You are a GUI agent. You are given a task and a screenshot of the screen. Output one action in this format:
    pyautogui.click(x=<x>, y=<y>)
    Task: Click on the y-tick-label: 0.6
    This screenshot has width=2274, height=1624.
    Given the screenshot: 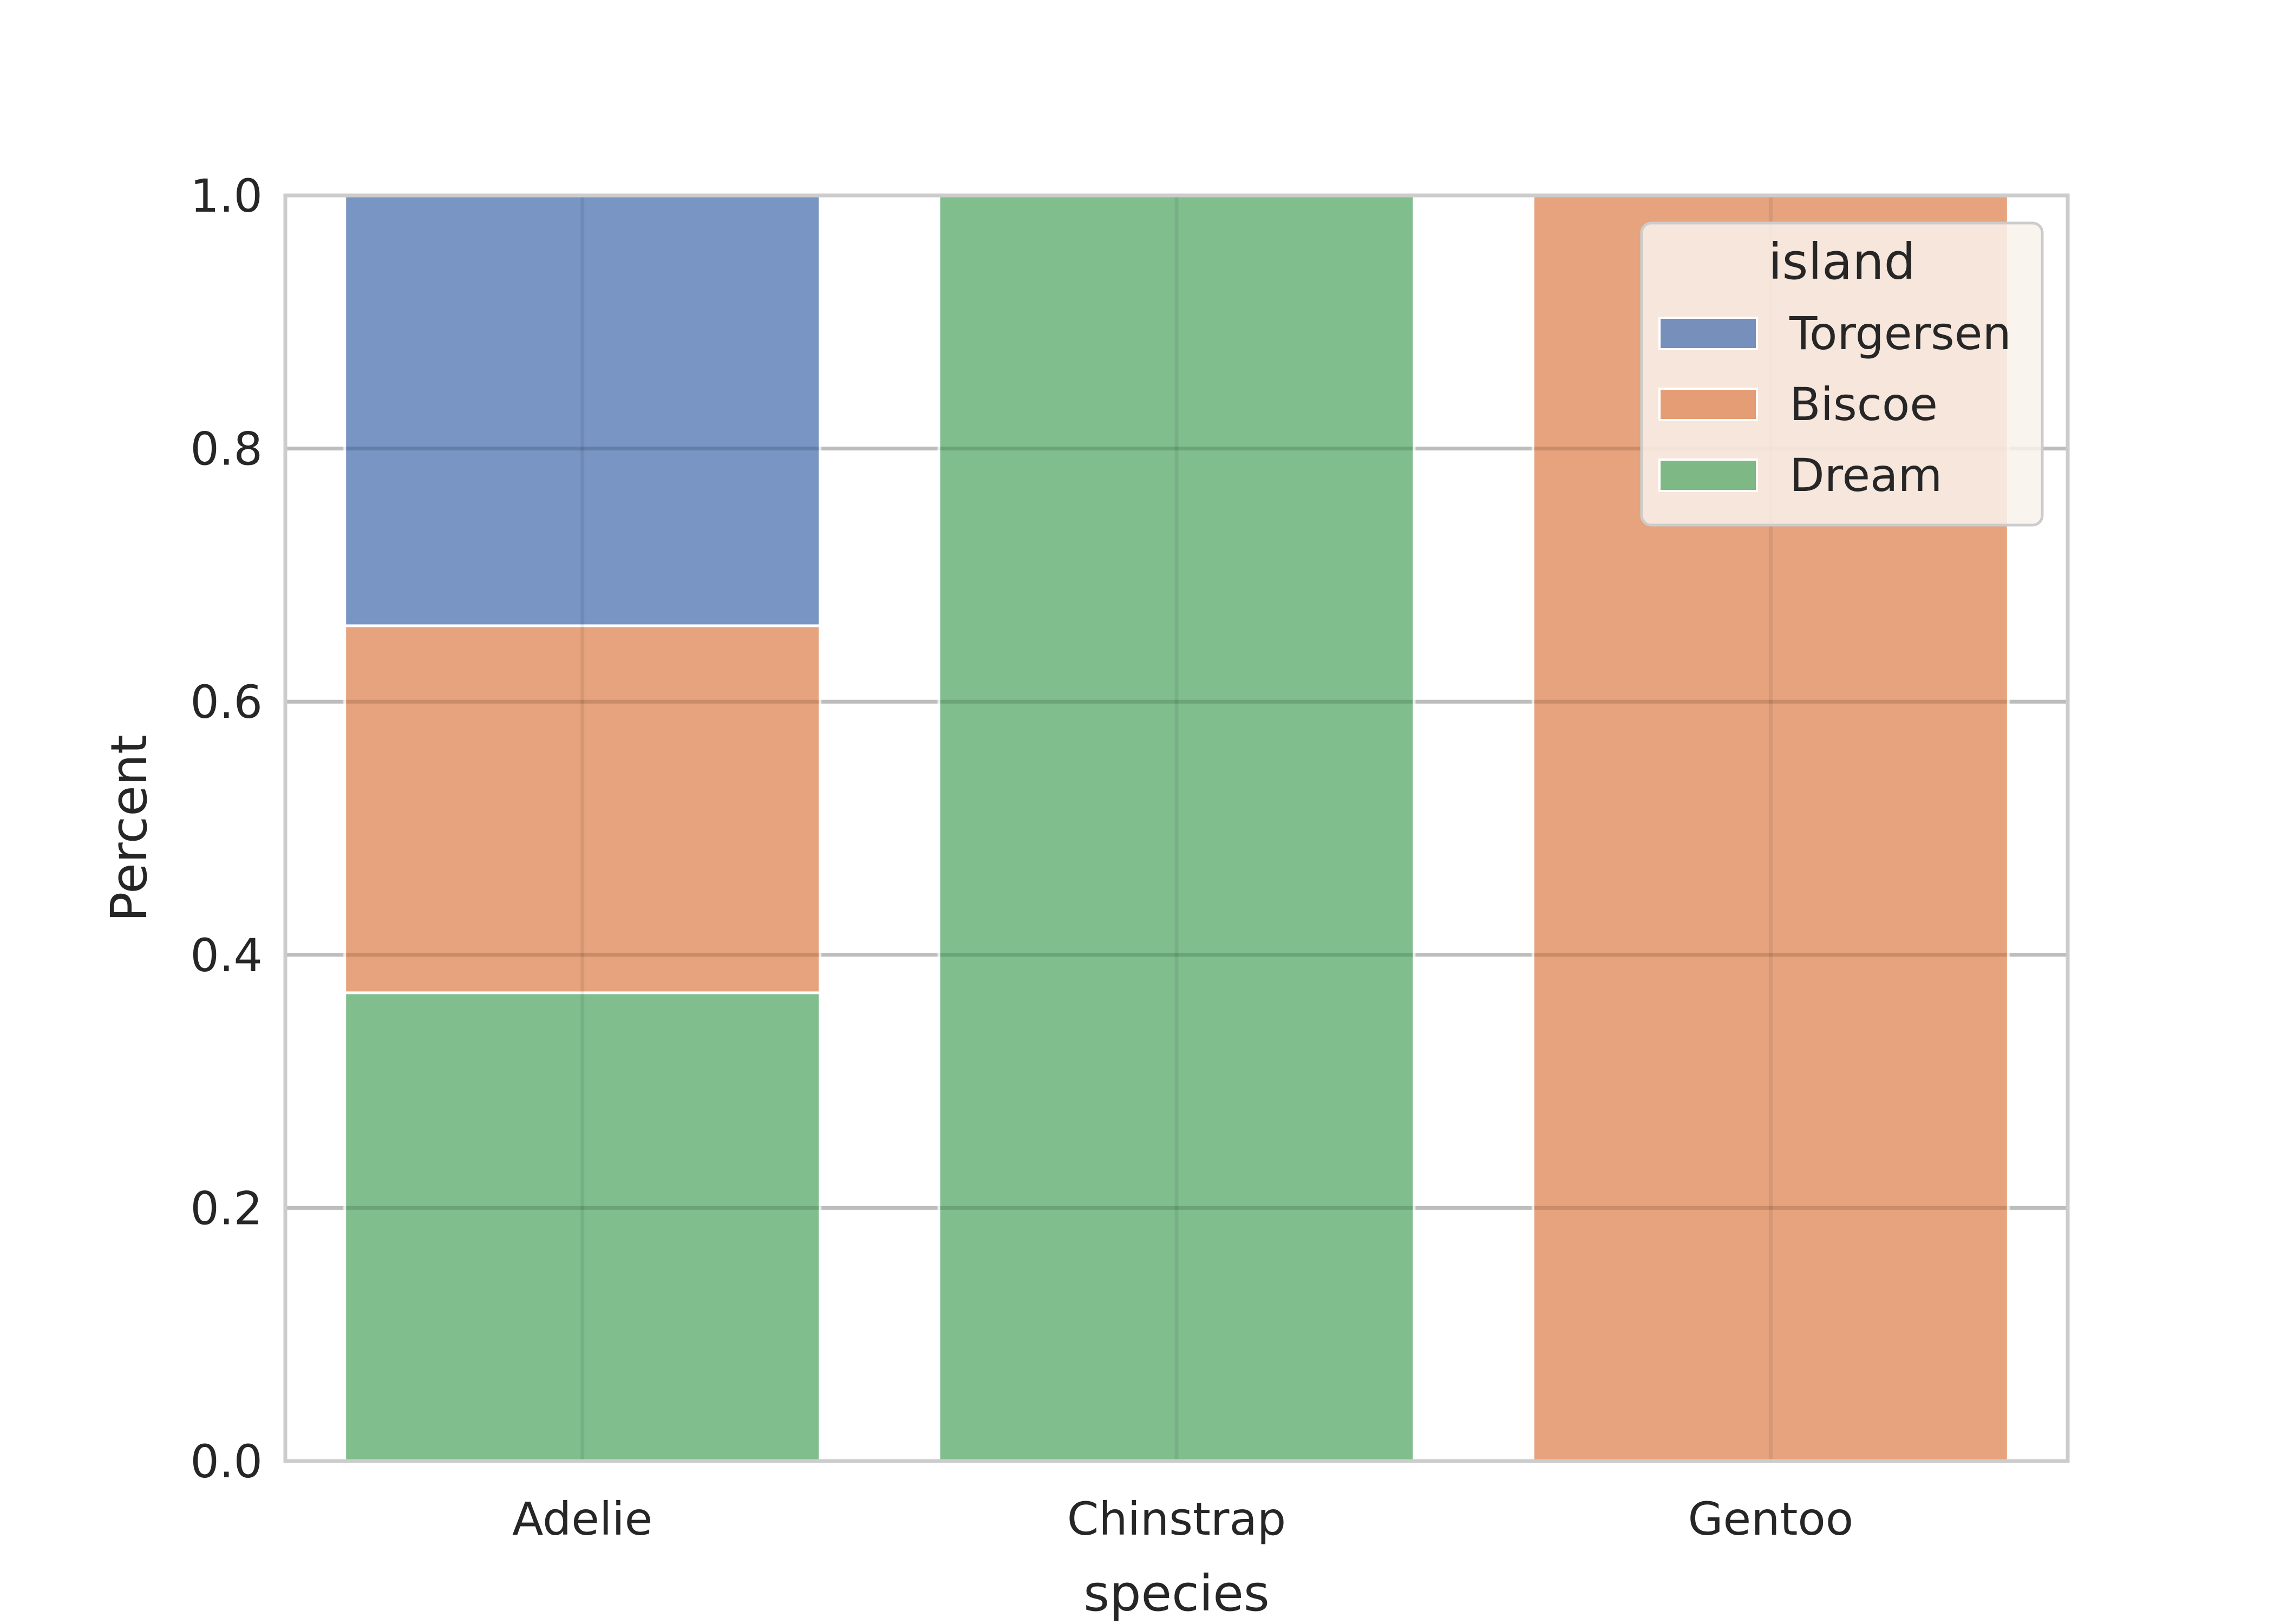 What is the action you would take?
    pyautogui.click(x=227, y=702)
    